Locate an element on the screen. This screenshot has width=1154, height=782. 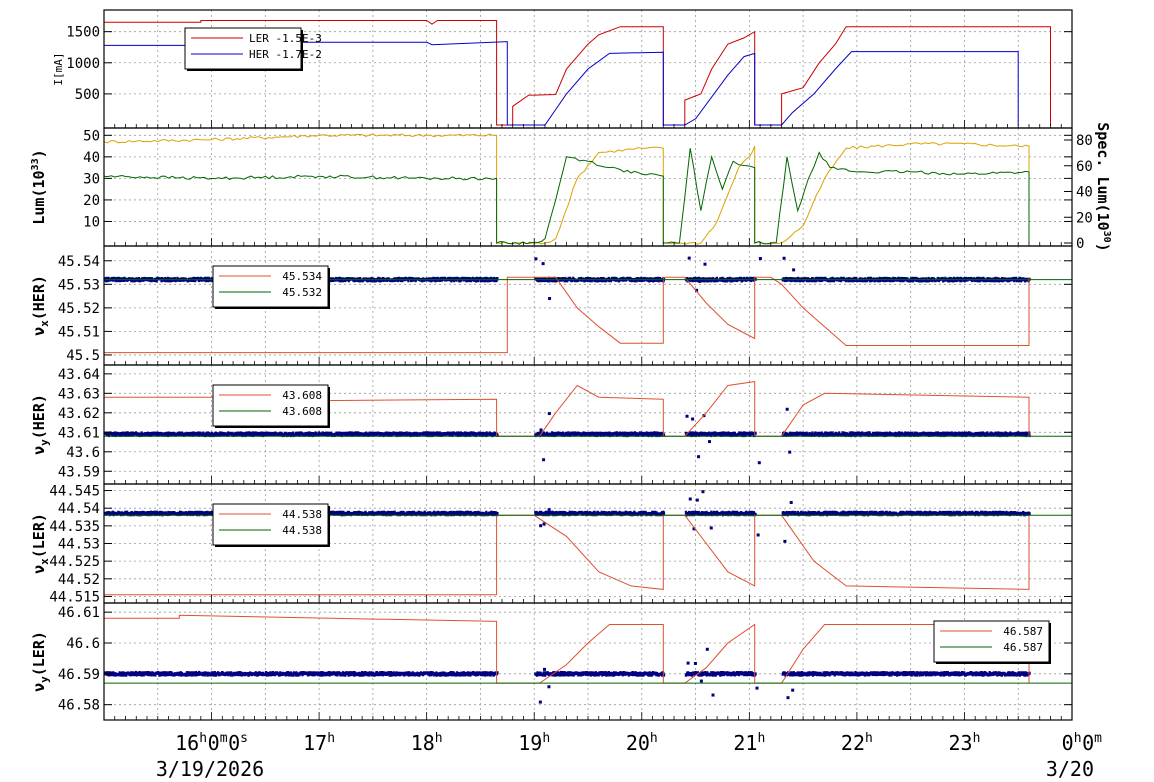
tune-points is located at coordinates (567, 673).